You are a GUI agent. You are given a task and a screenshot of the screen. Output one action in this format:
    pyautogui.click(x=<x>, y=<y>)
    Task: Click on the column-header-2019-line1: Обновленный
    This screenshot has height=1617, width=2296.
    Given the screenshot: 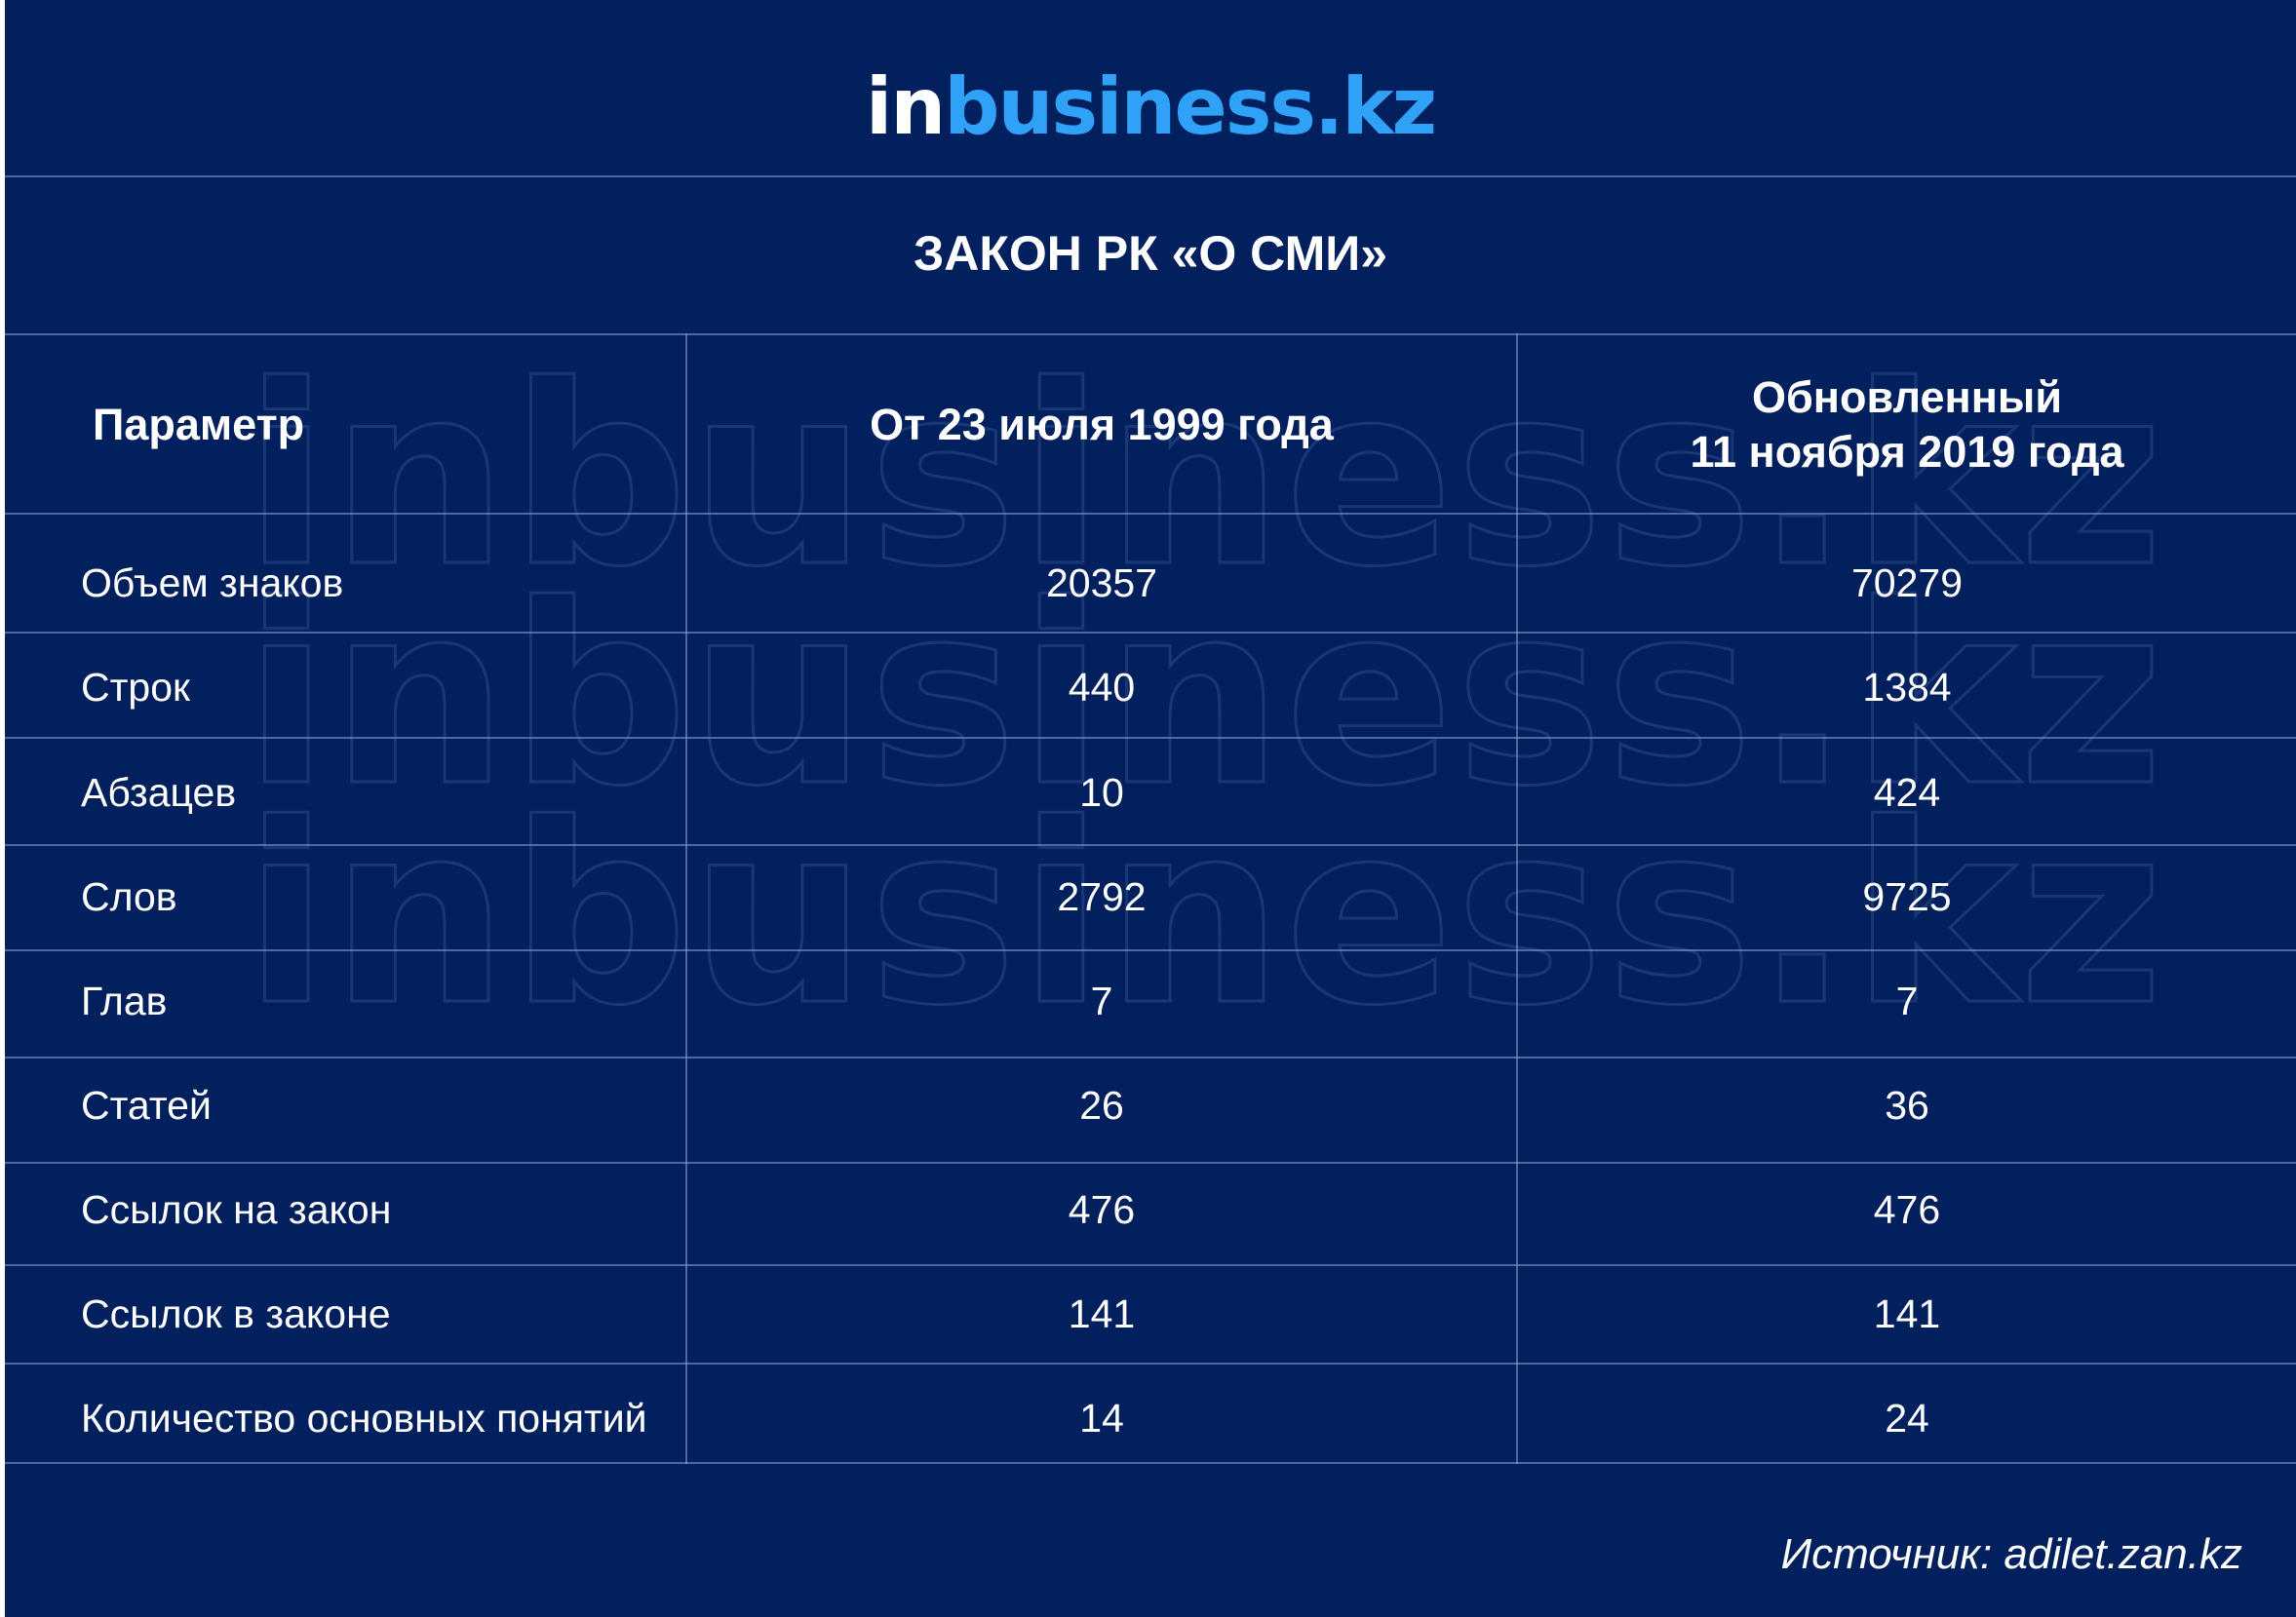 What is the action you would take?
    pyautogui.click(x=1907, y=397)
    